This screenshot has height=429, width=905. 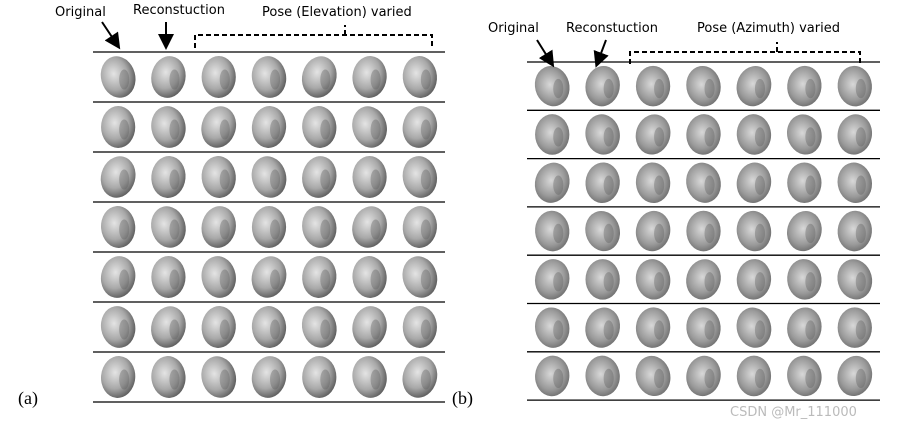 What do you see at coordinates (793, 412) in the screenshot?
I see `watermark: CSDN @Mr_111000` at bounding box center [793, 412].